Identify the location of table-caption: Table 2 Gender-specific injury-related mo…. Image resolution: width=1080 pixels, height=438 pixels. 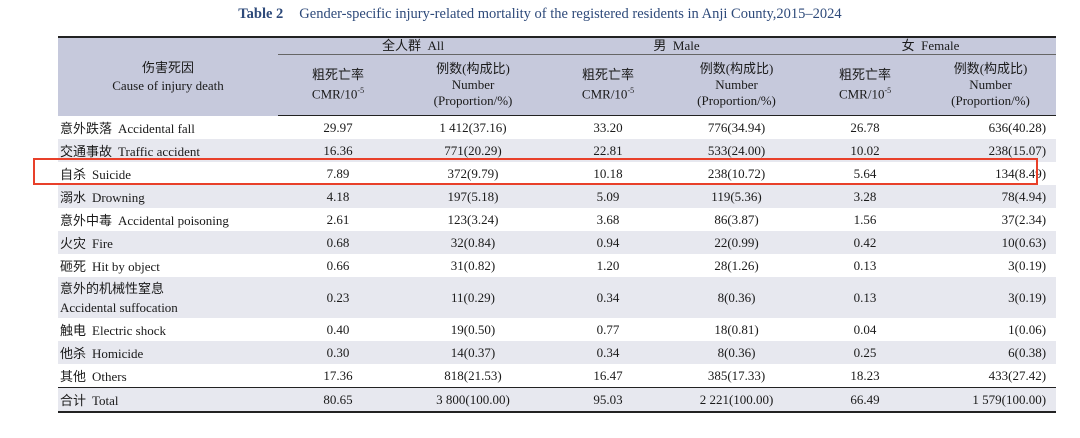
(540, 14).